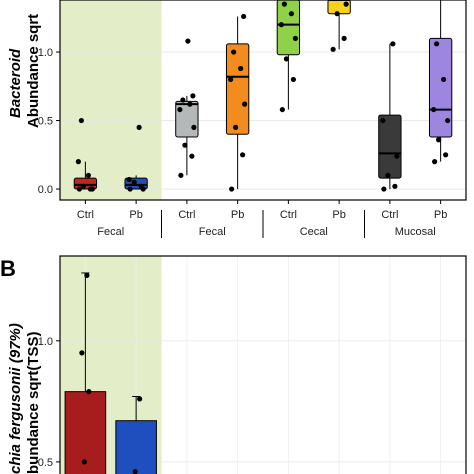 Image resolution: width=474 pixels, height=474 pixels. What do you see at coordinates (8, 268) in the screenshot?
I see `panel-b-letter: B` at bounding box center [8, 268].